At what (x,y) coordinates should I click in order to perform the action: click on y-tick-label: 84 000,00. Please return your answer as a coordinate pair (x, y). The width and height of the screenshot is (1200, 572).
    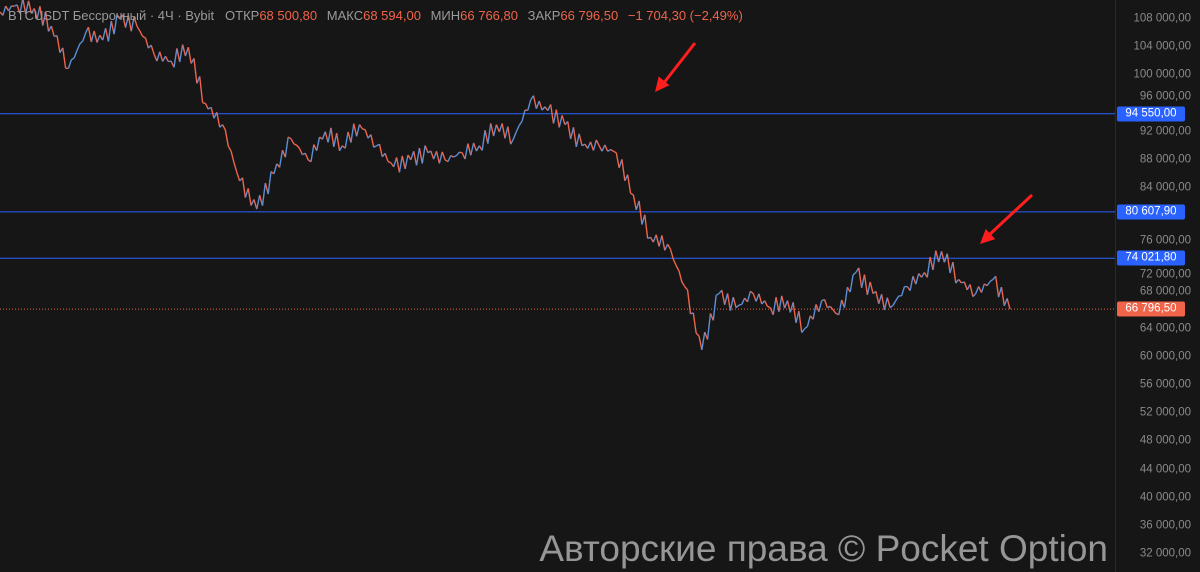
    Looking at the image, I should click on (1165, 187).